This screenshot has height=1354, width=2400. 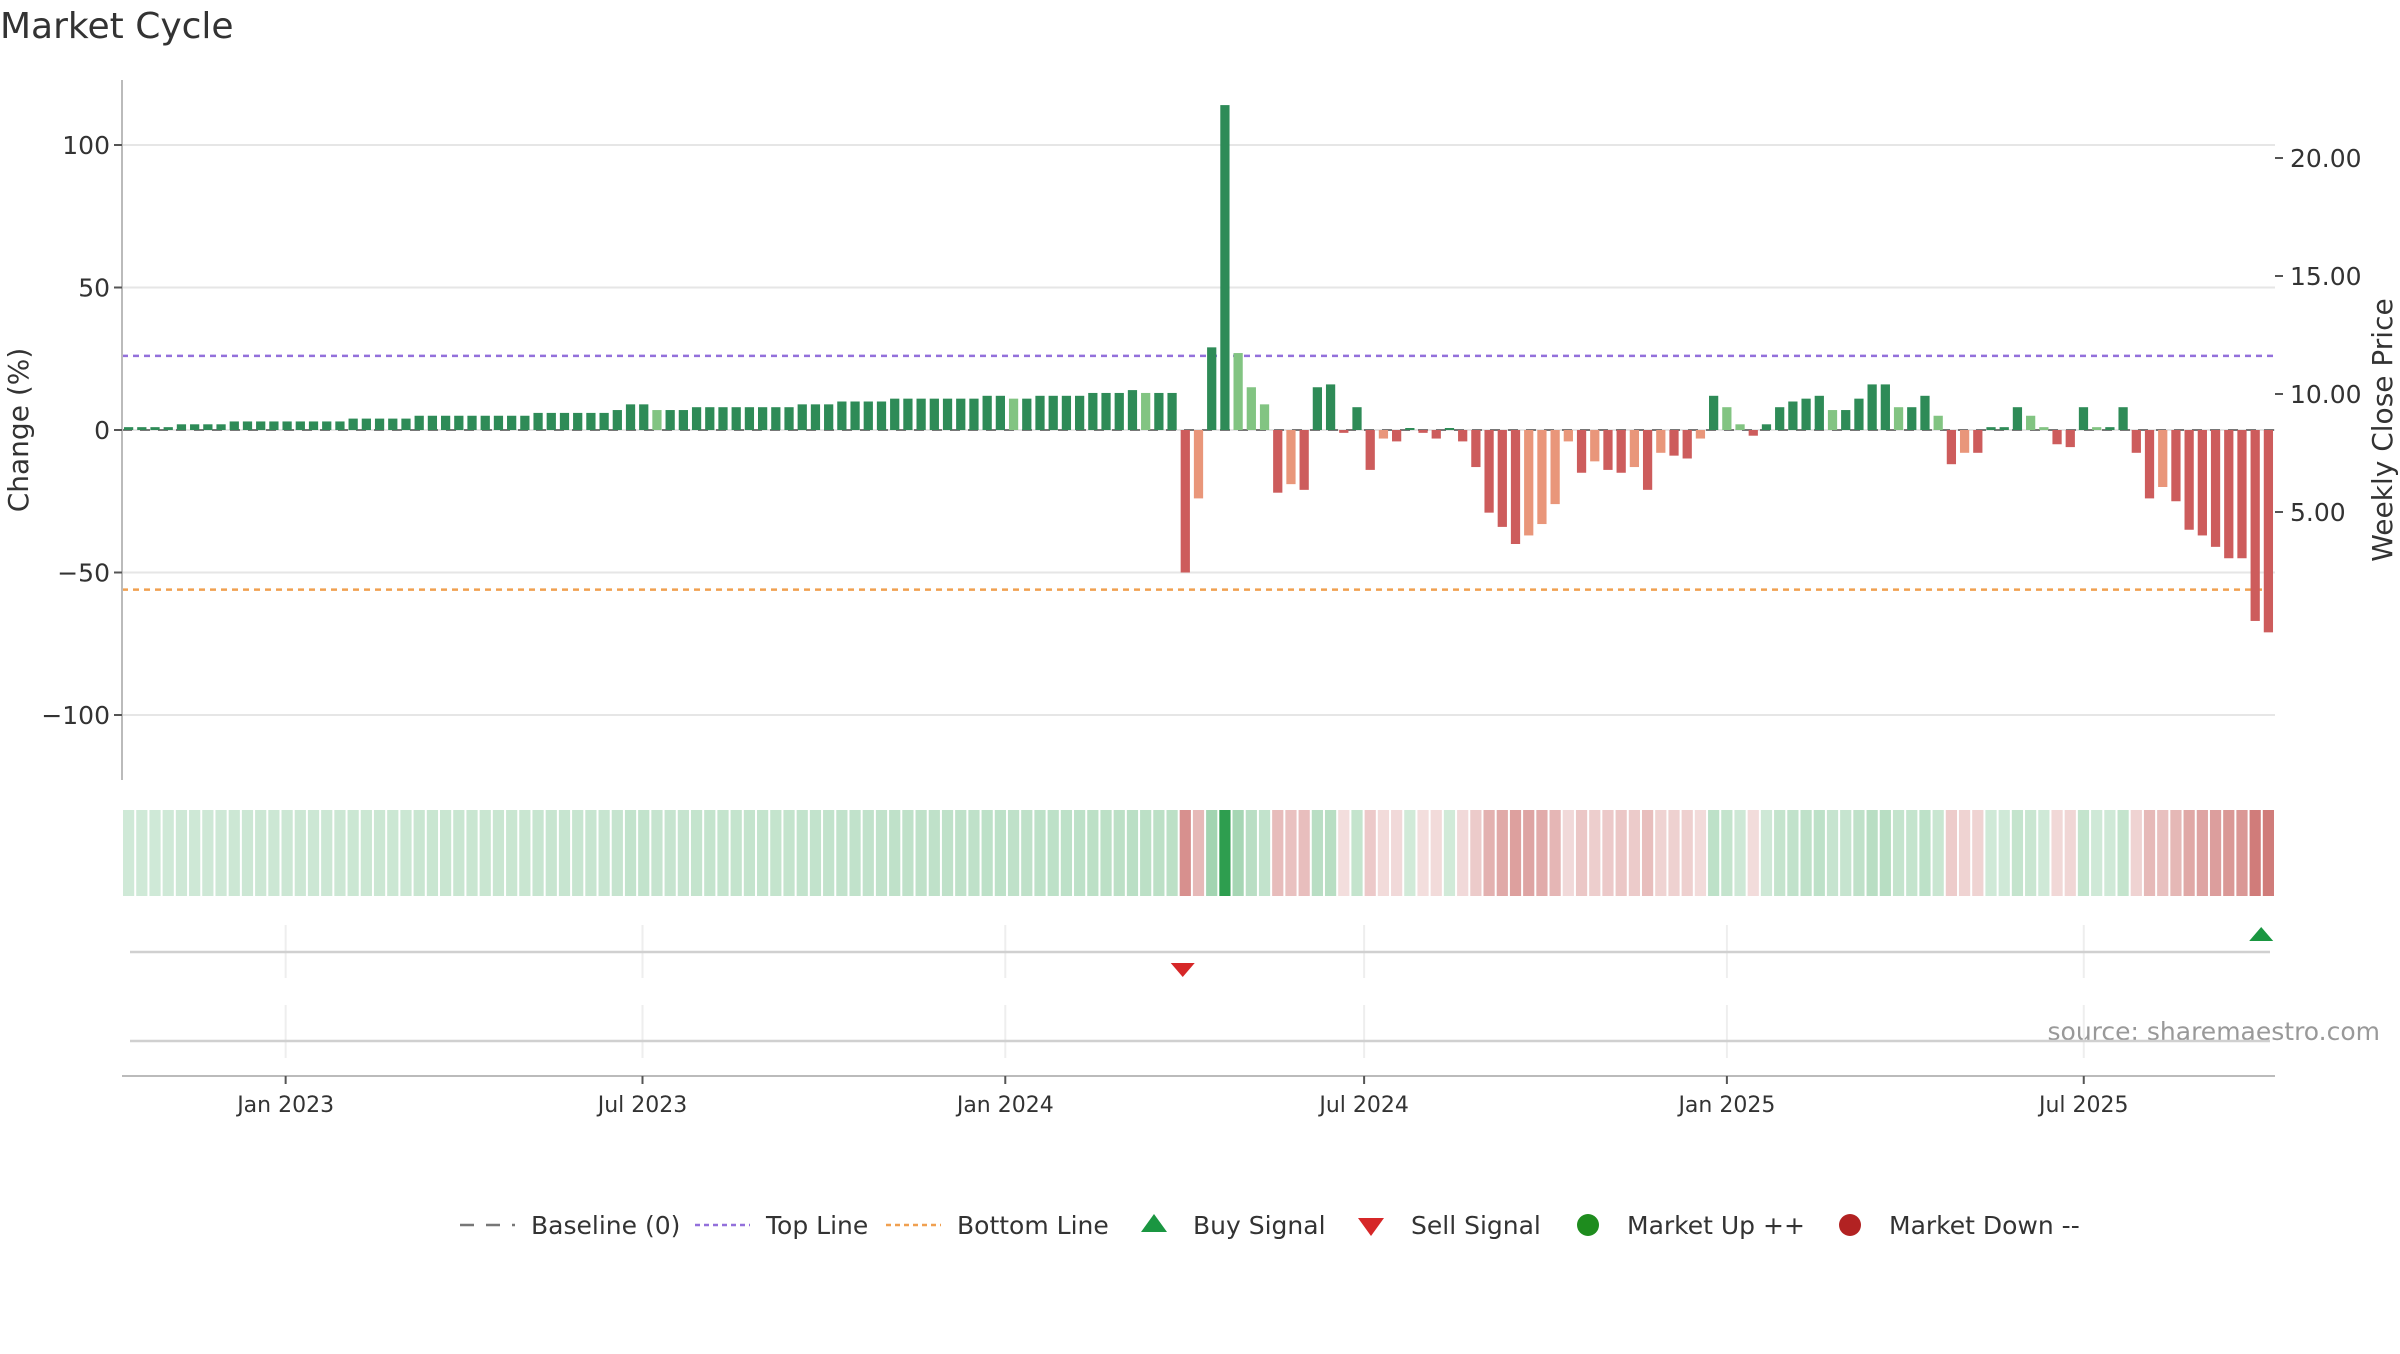 I want to click on buy-signal-marker, so click(x=2261, y=934).